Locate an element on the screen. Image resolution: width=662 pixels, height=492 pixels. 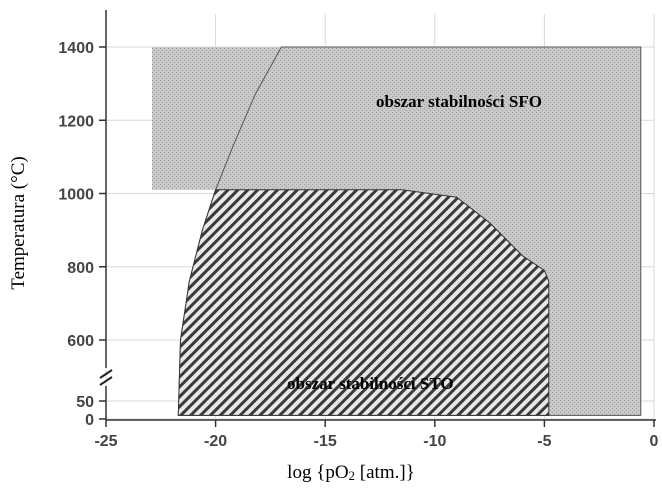
x-tick-label: -5 is located at coordinates (544, 441).